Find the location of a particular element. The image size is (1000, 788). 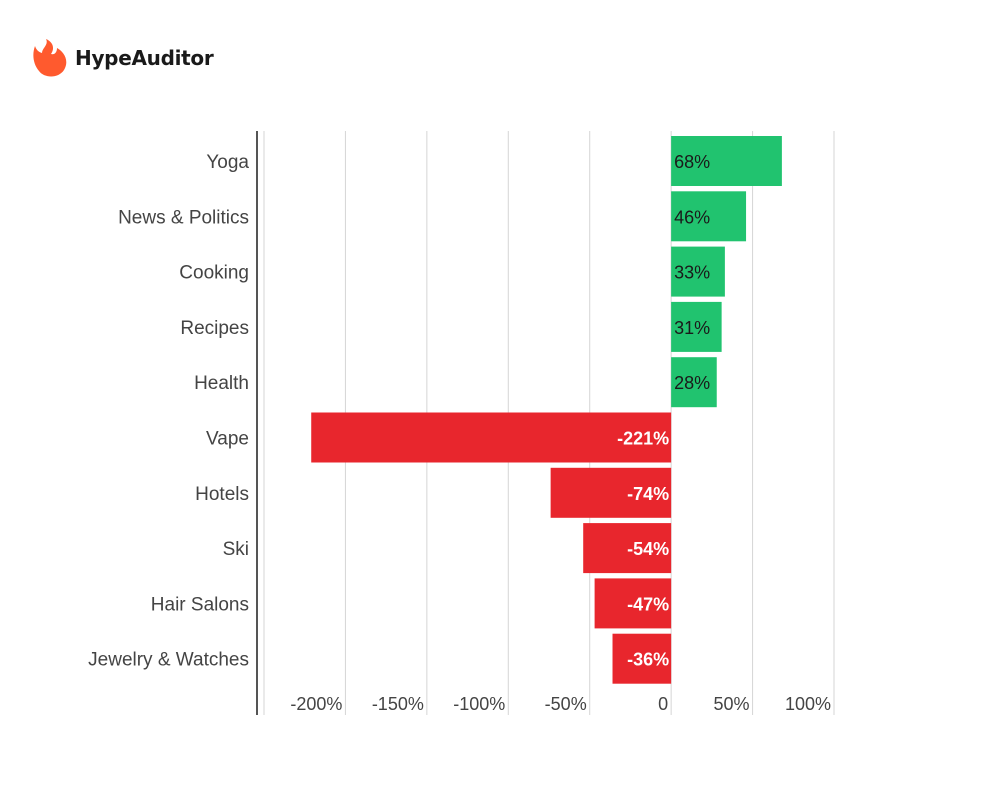

data-label: -221% is located at coordinates (643, 439).